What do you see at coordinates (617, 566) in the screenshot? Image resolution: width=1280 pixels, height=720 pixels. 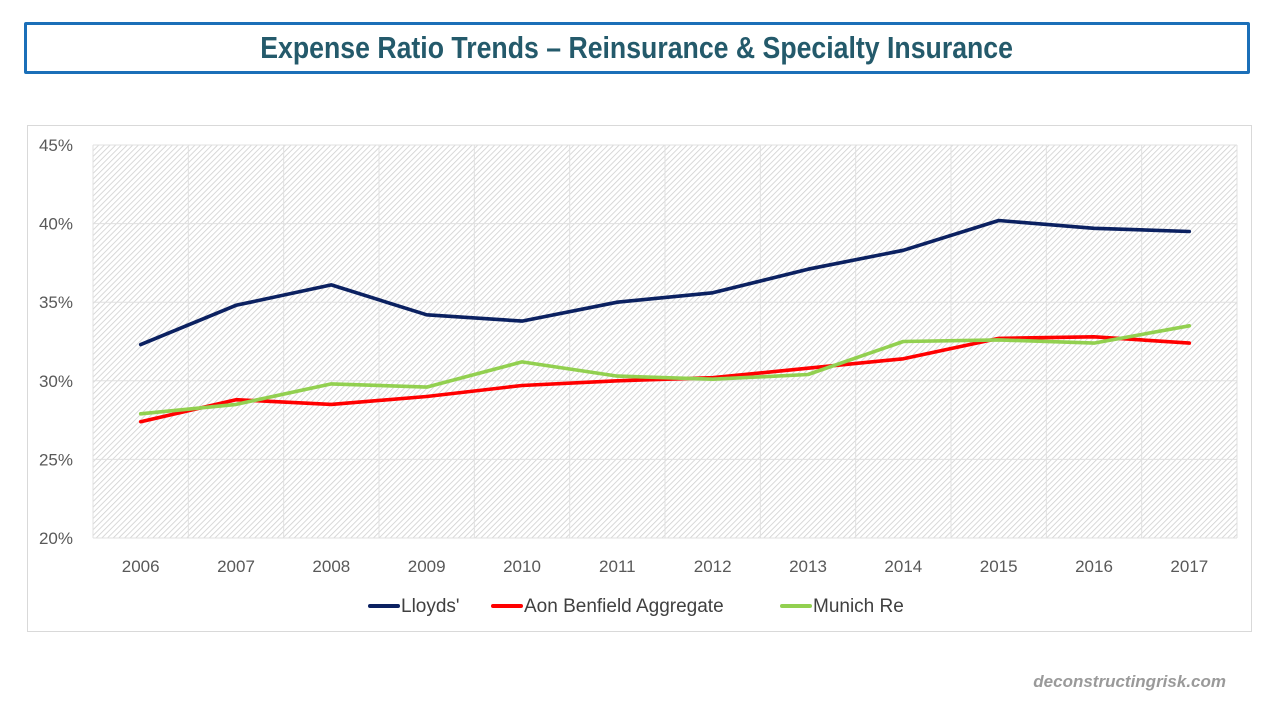 I see `x-tick-label: 2011` at bounding box center [617, 566].